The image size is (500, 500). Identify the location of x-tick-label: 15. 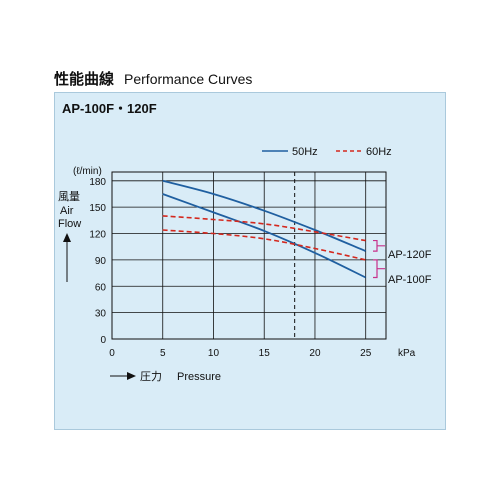
(265, 353).